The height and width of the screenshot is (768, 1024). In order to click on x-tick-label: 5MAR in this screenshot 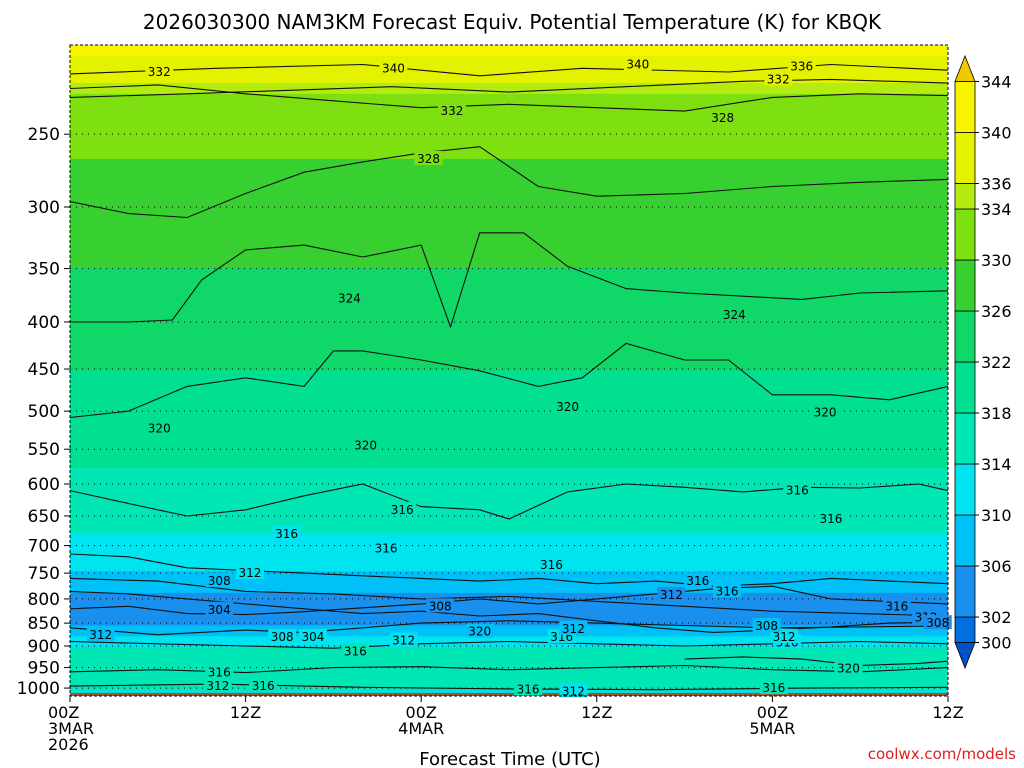, I will do `click(772, 728)`.